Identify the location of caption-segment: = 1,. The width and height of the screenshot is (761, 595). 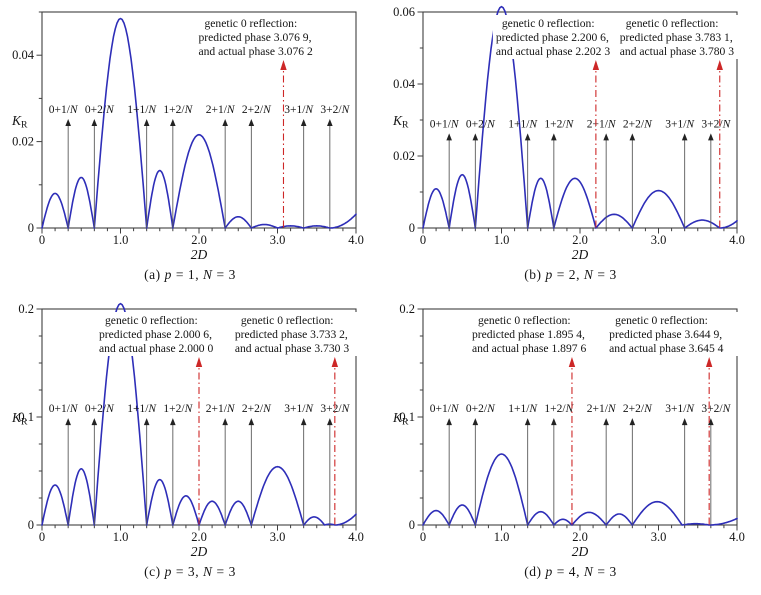
(187, 274).